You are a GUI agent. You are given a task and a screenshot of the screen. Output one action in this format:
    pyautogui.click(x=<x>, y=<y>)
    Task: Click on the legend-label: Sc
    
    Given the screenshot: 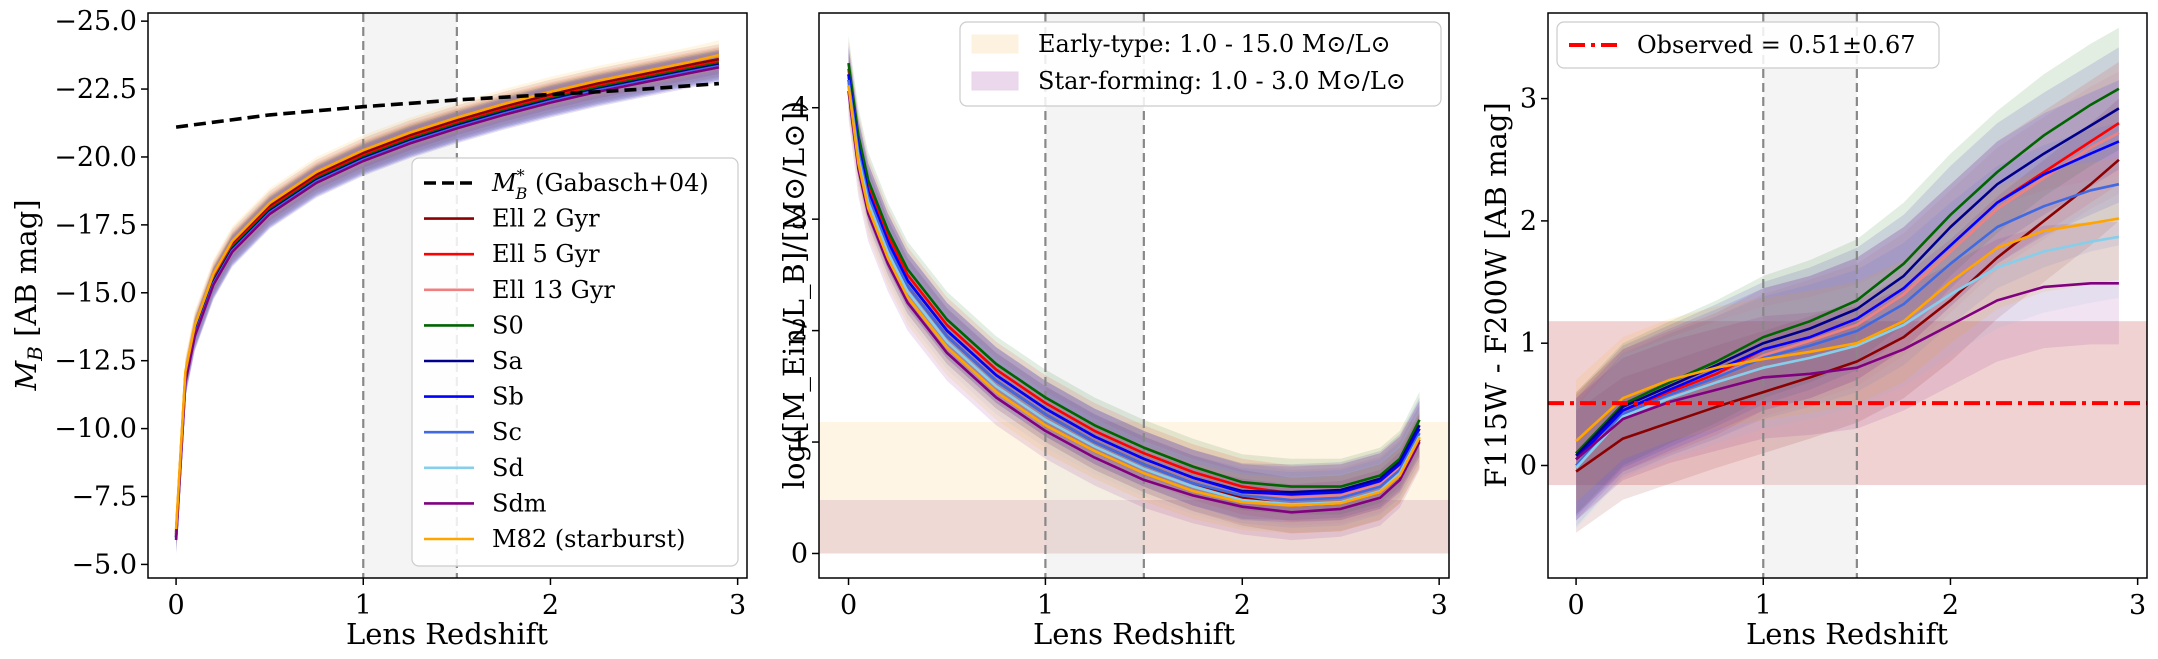 What is the action you would take?
    pyautogui.click(x=507, y=432)
    